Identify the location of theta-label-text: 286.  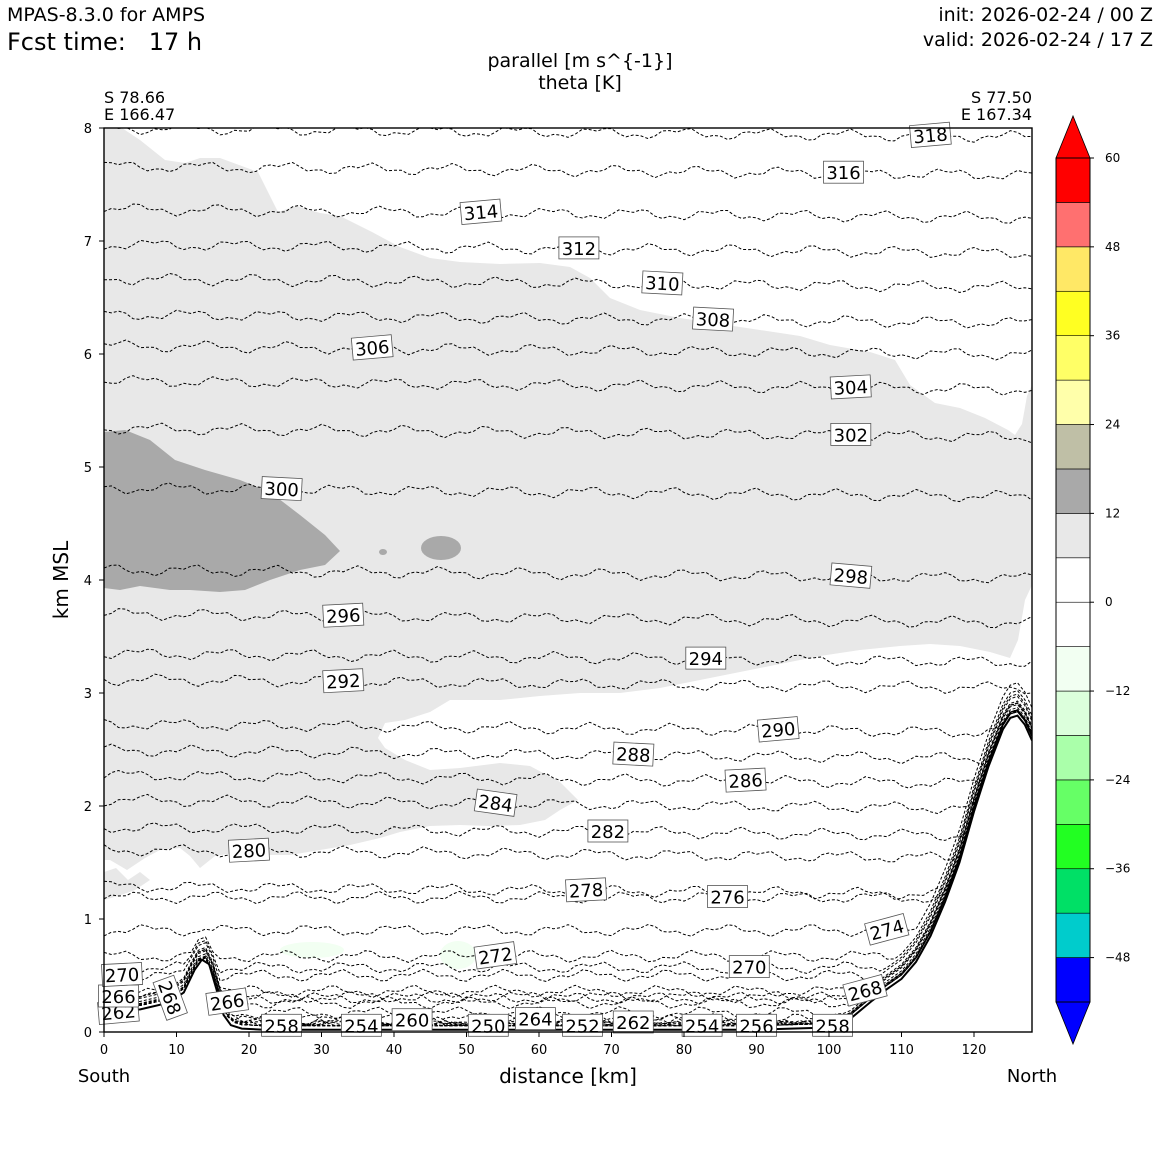
(745, 781).